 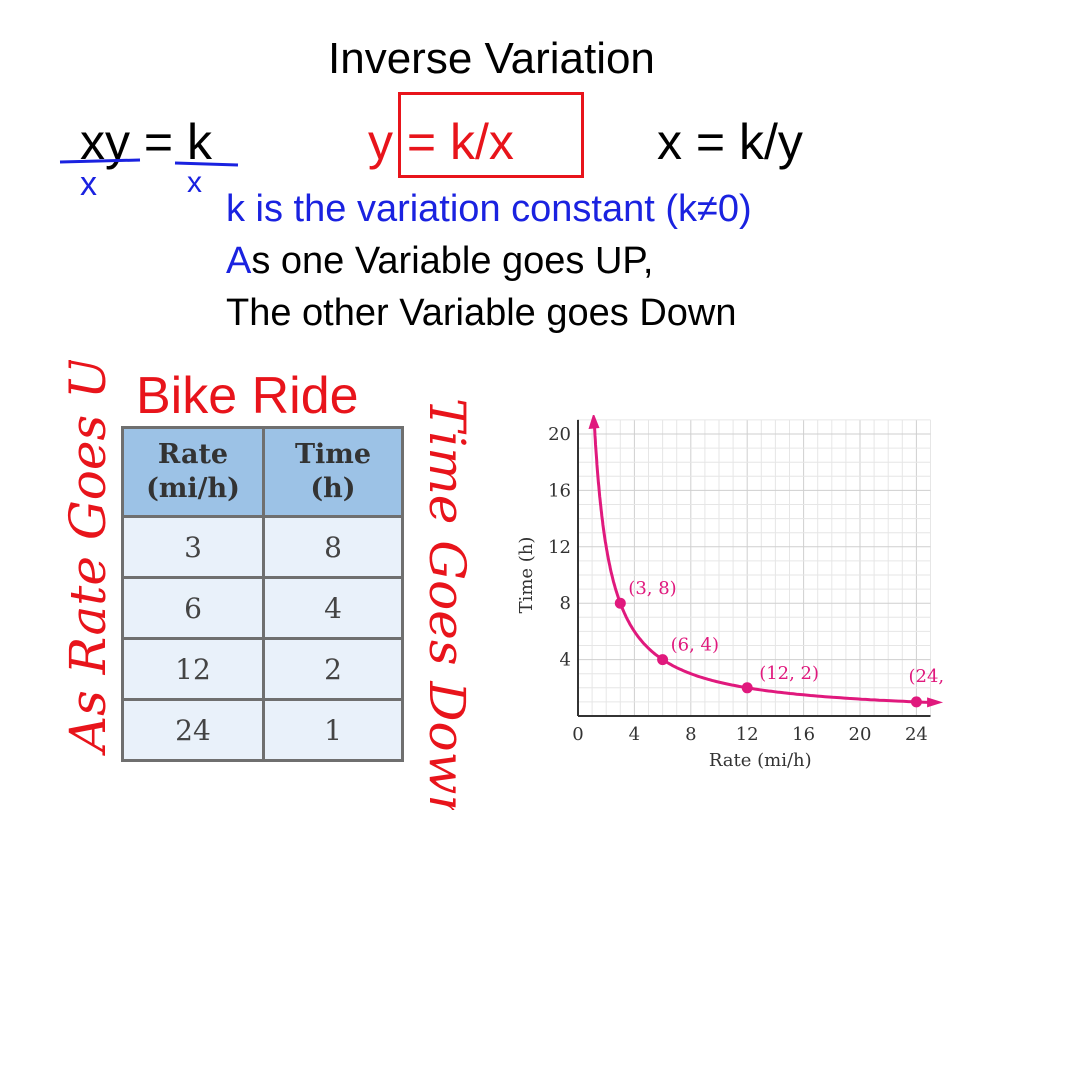 I want to click on equation-y-equals-k-over-x: y = k/x, so click(x=441, y=142).